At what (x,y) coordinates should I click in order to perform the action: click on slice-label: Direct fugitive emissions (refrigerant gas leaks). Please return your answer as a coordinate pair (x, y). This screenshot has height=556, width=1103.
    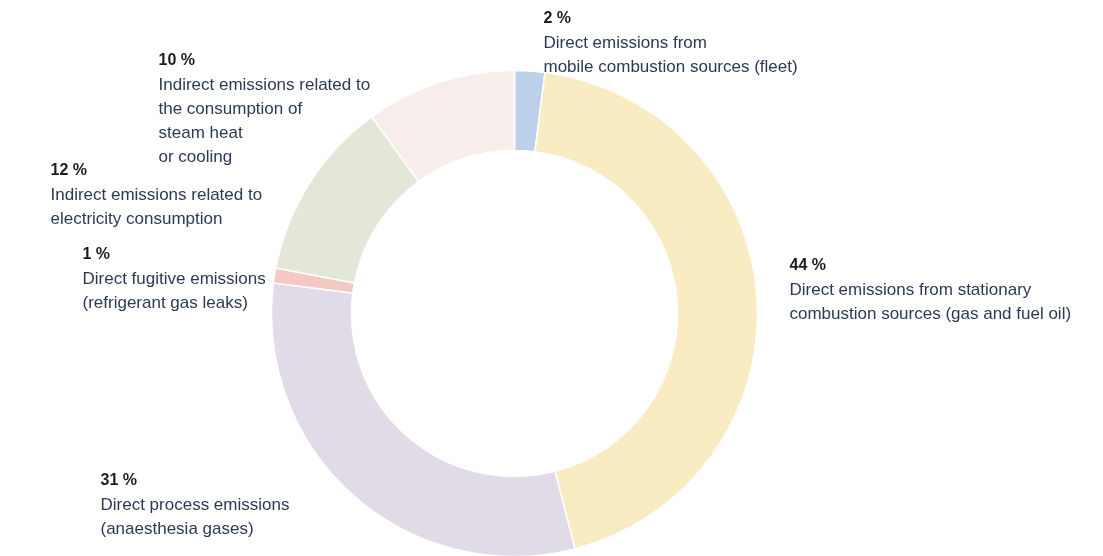
    Looking at the image, I should click on (174, 290).